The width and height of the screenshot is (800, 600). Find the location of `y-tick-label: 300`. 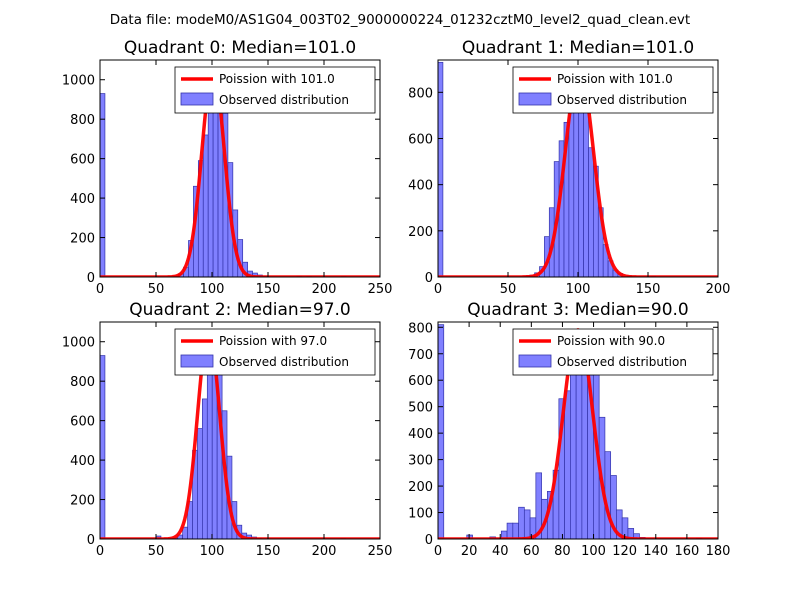

y-tick-label: 300 is located at coordinates (420, 461).